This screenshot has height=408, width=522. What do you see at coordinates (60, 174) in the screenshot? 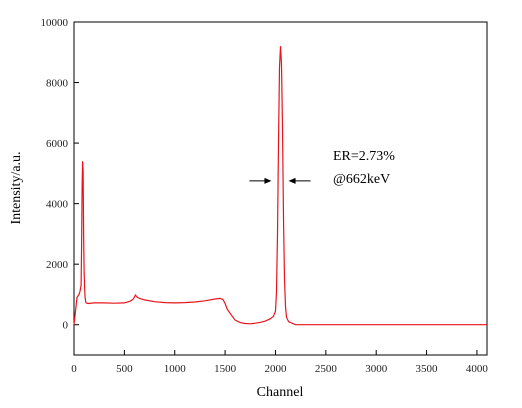
I see `y-ticks: 0 2000 4000 6000 8000 10000` at bounding box center [60, 174].